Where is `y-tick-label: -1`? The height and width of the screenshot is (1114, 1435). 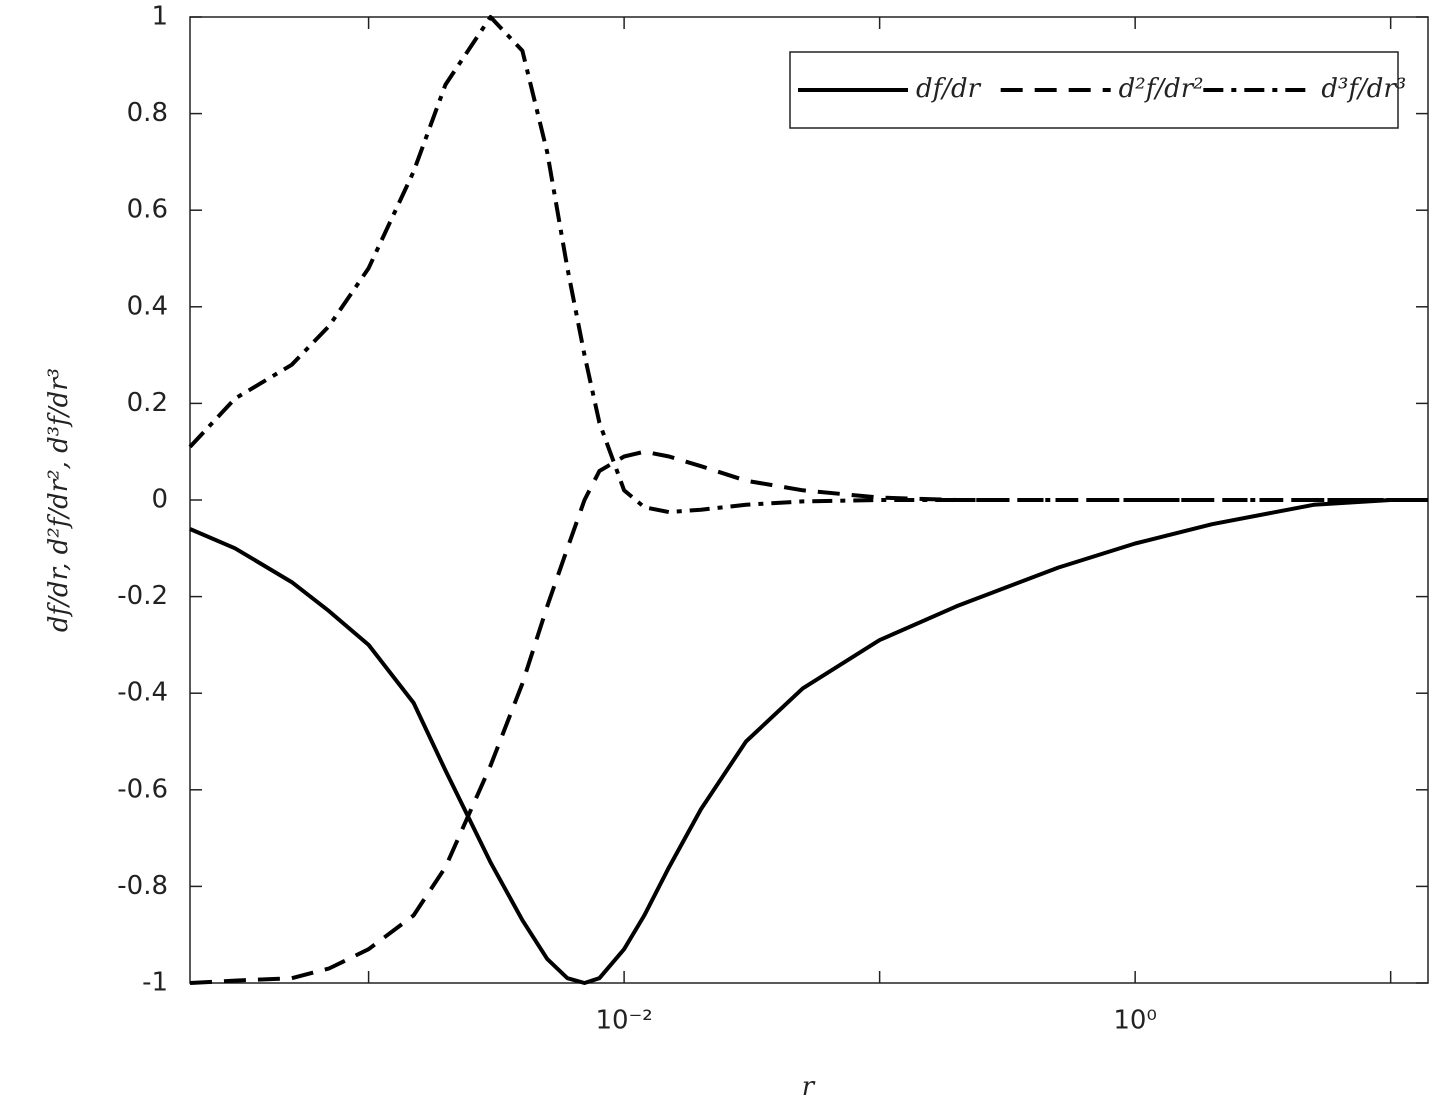
y-tick-label: -1 is located at coordinates (155, 983).